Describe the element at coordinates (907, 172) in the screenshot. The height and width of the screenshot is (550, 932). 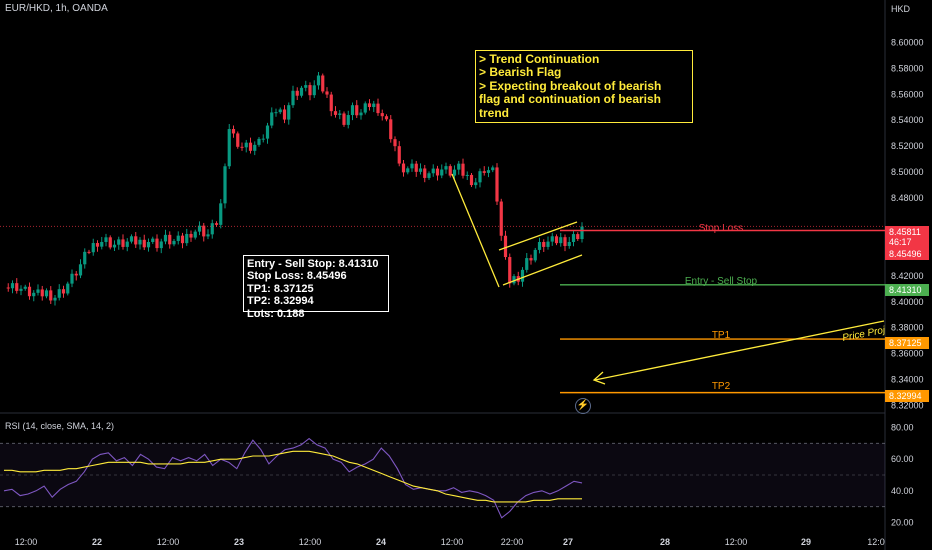
I see `price-axis-tick: 8.50000` at that location.